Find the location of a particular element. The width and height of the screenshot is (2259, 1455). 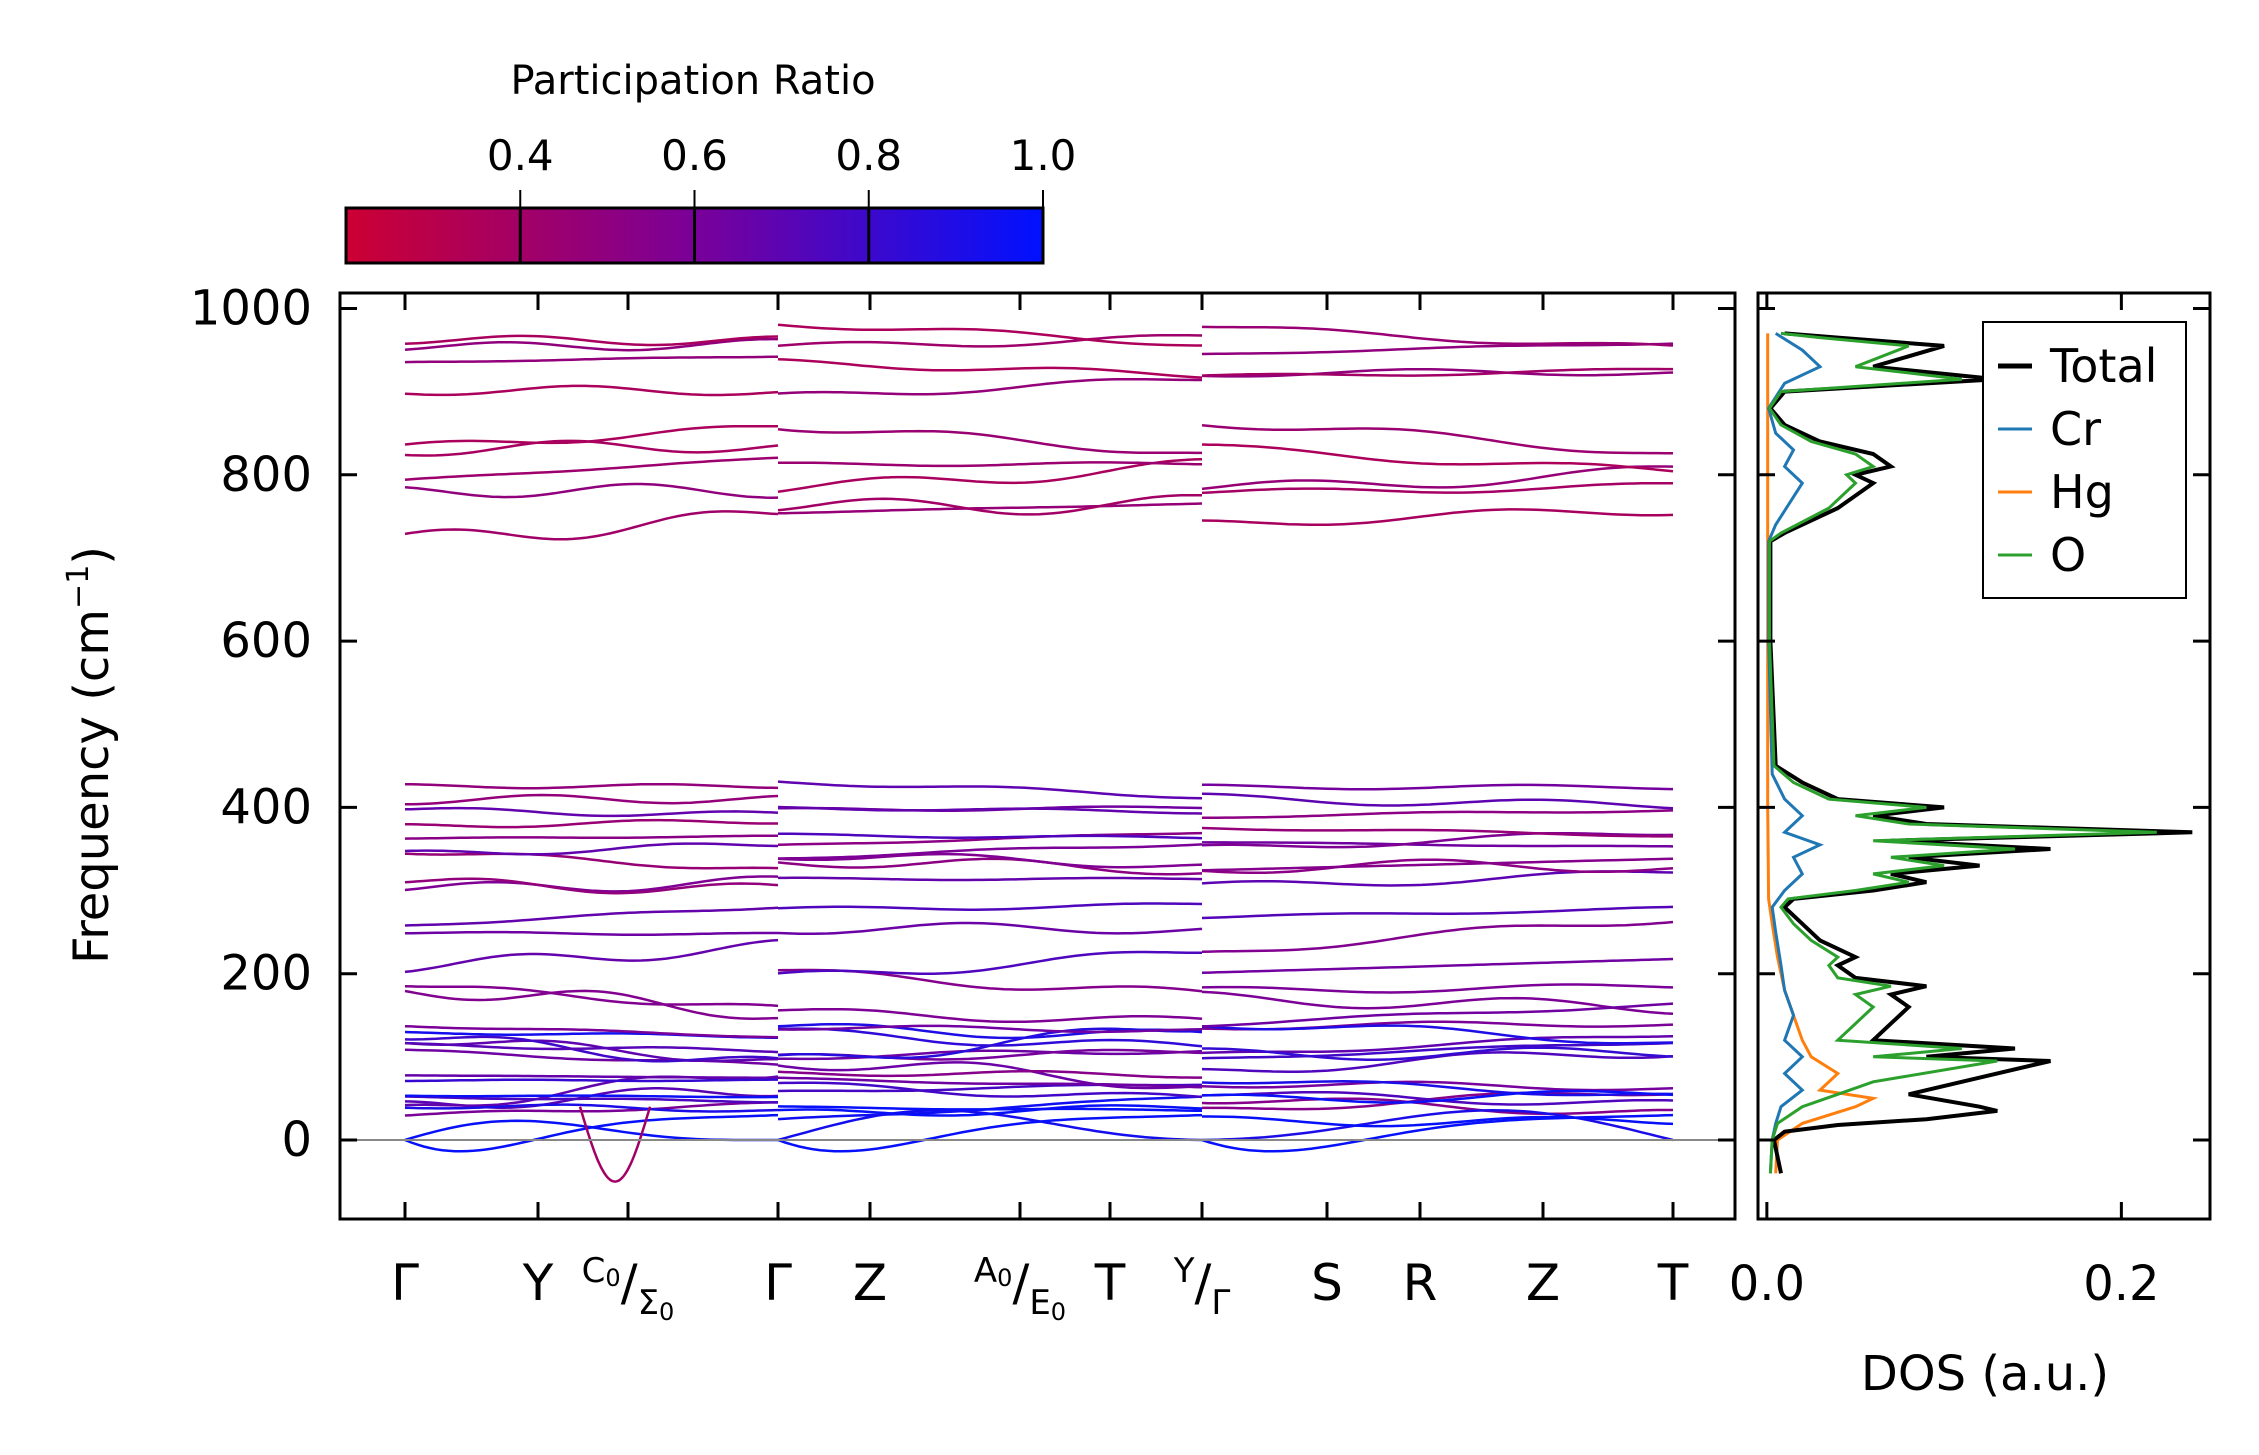

colorbar-label: Participation Ratio is located at coordinates (692, 81).